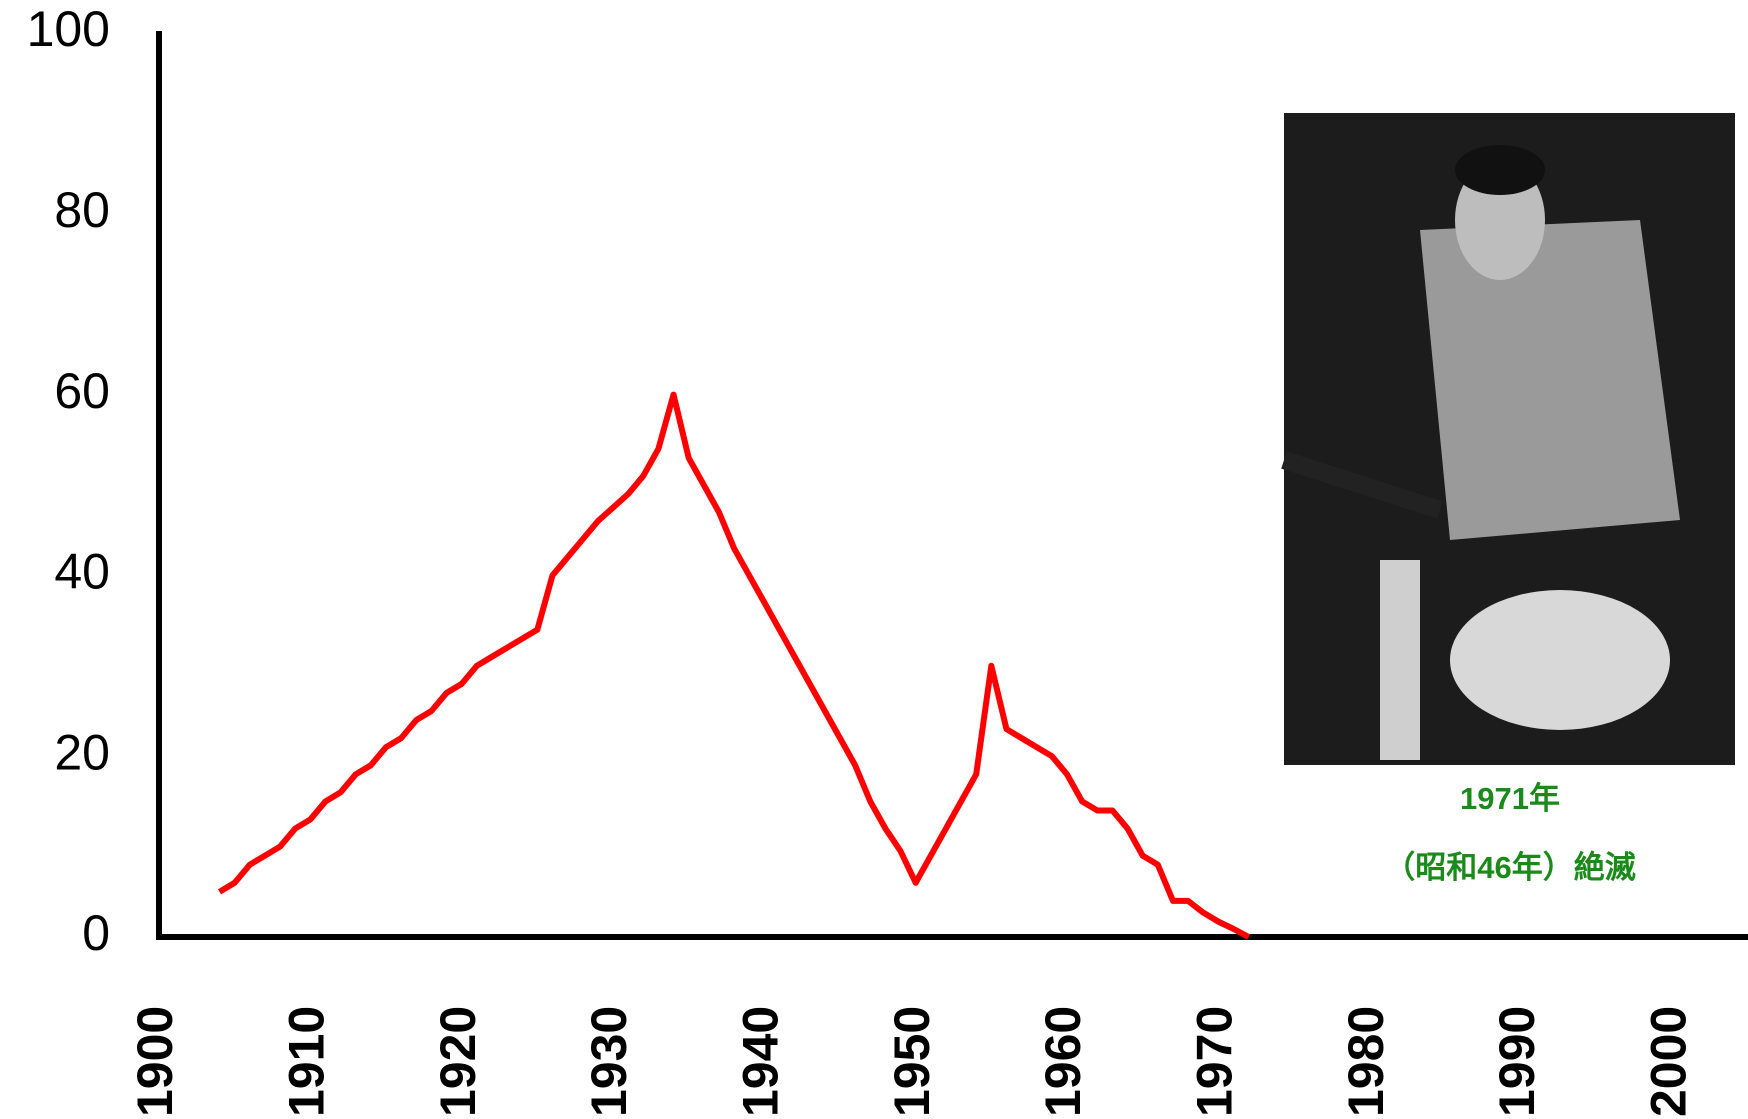  What do you see at coordinates (1063, 1061) in the screenshot?
I see `x-tick-label: 1960` at bounding box center [1063, 1061].